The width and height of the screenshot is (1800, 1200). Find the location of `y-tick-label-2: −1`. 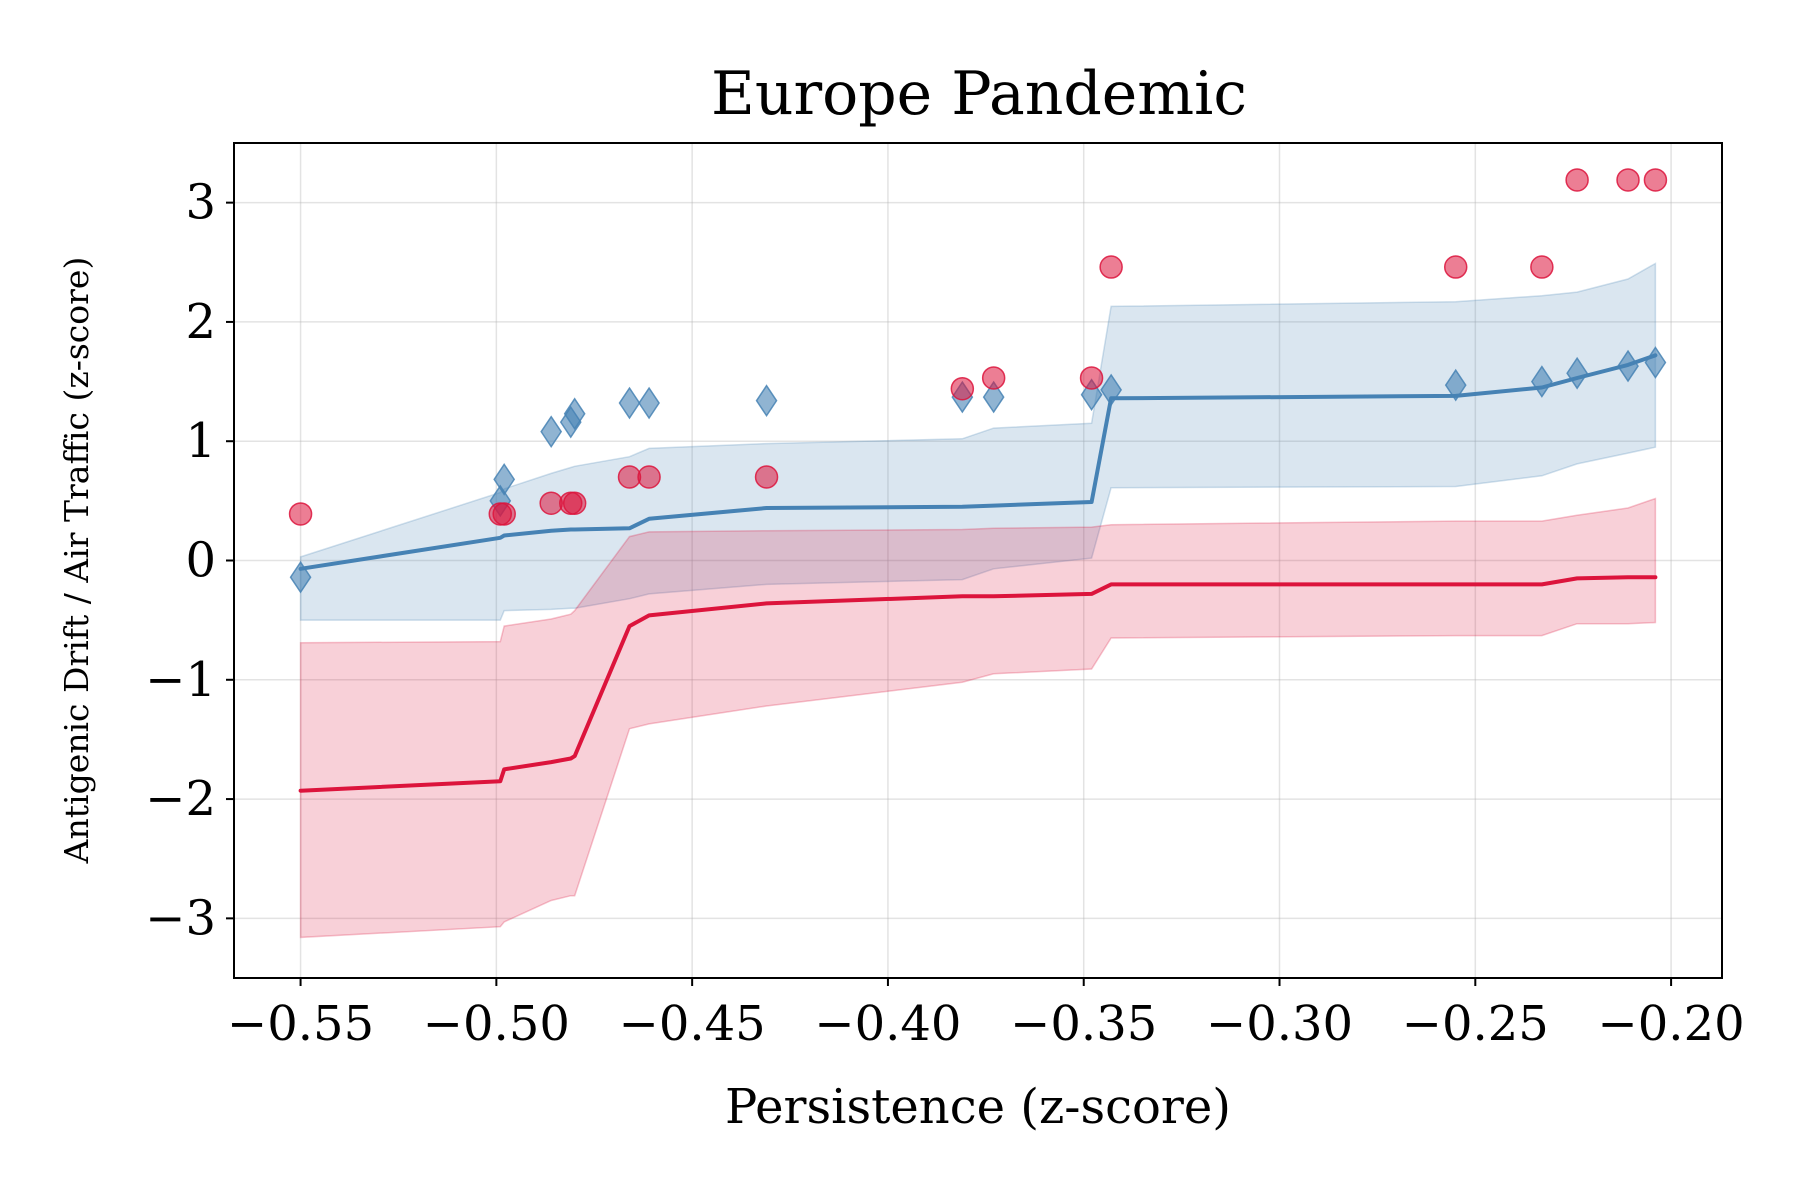

y-tick-label-2: −1 is located at coordinates (180, 680).